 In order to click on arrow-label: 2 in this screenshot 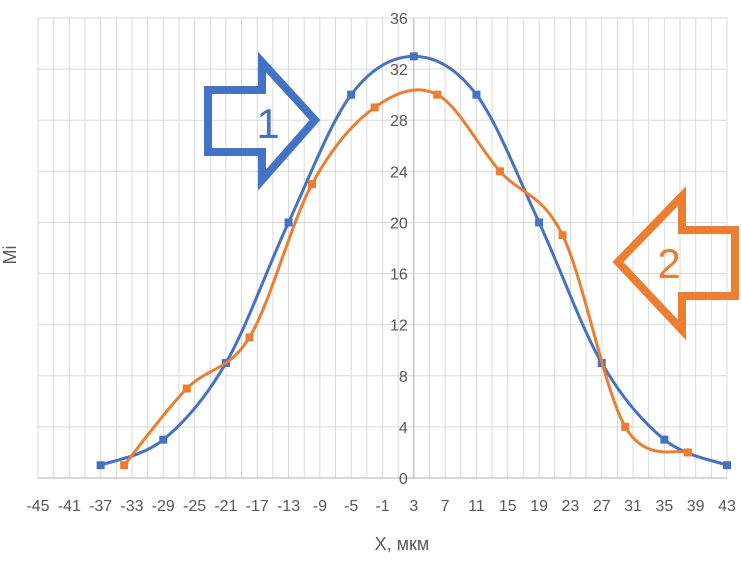, I will do `click(668, 263)`.